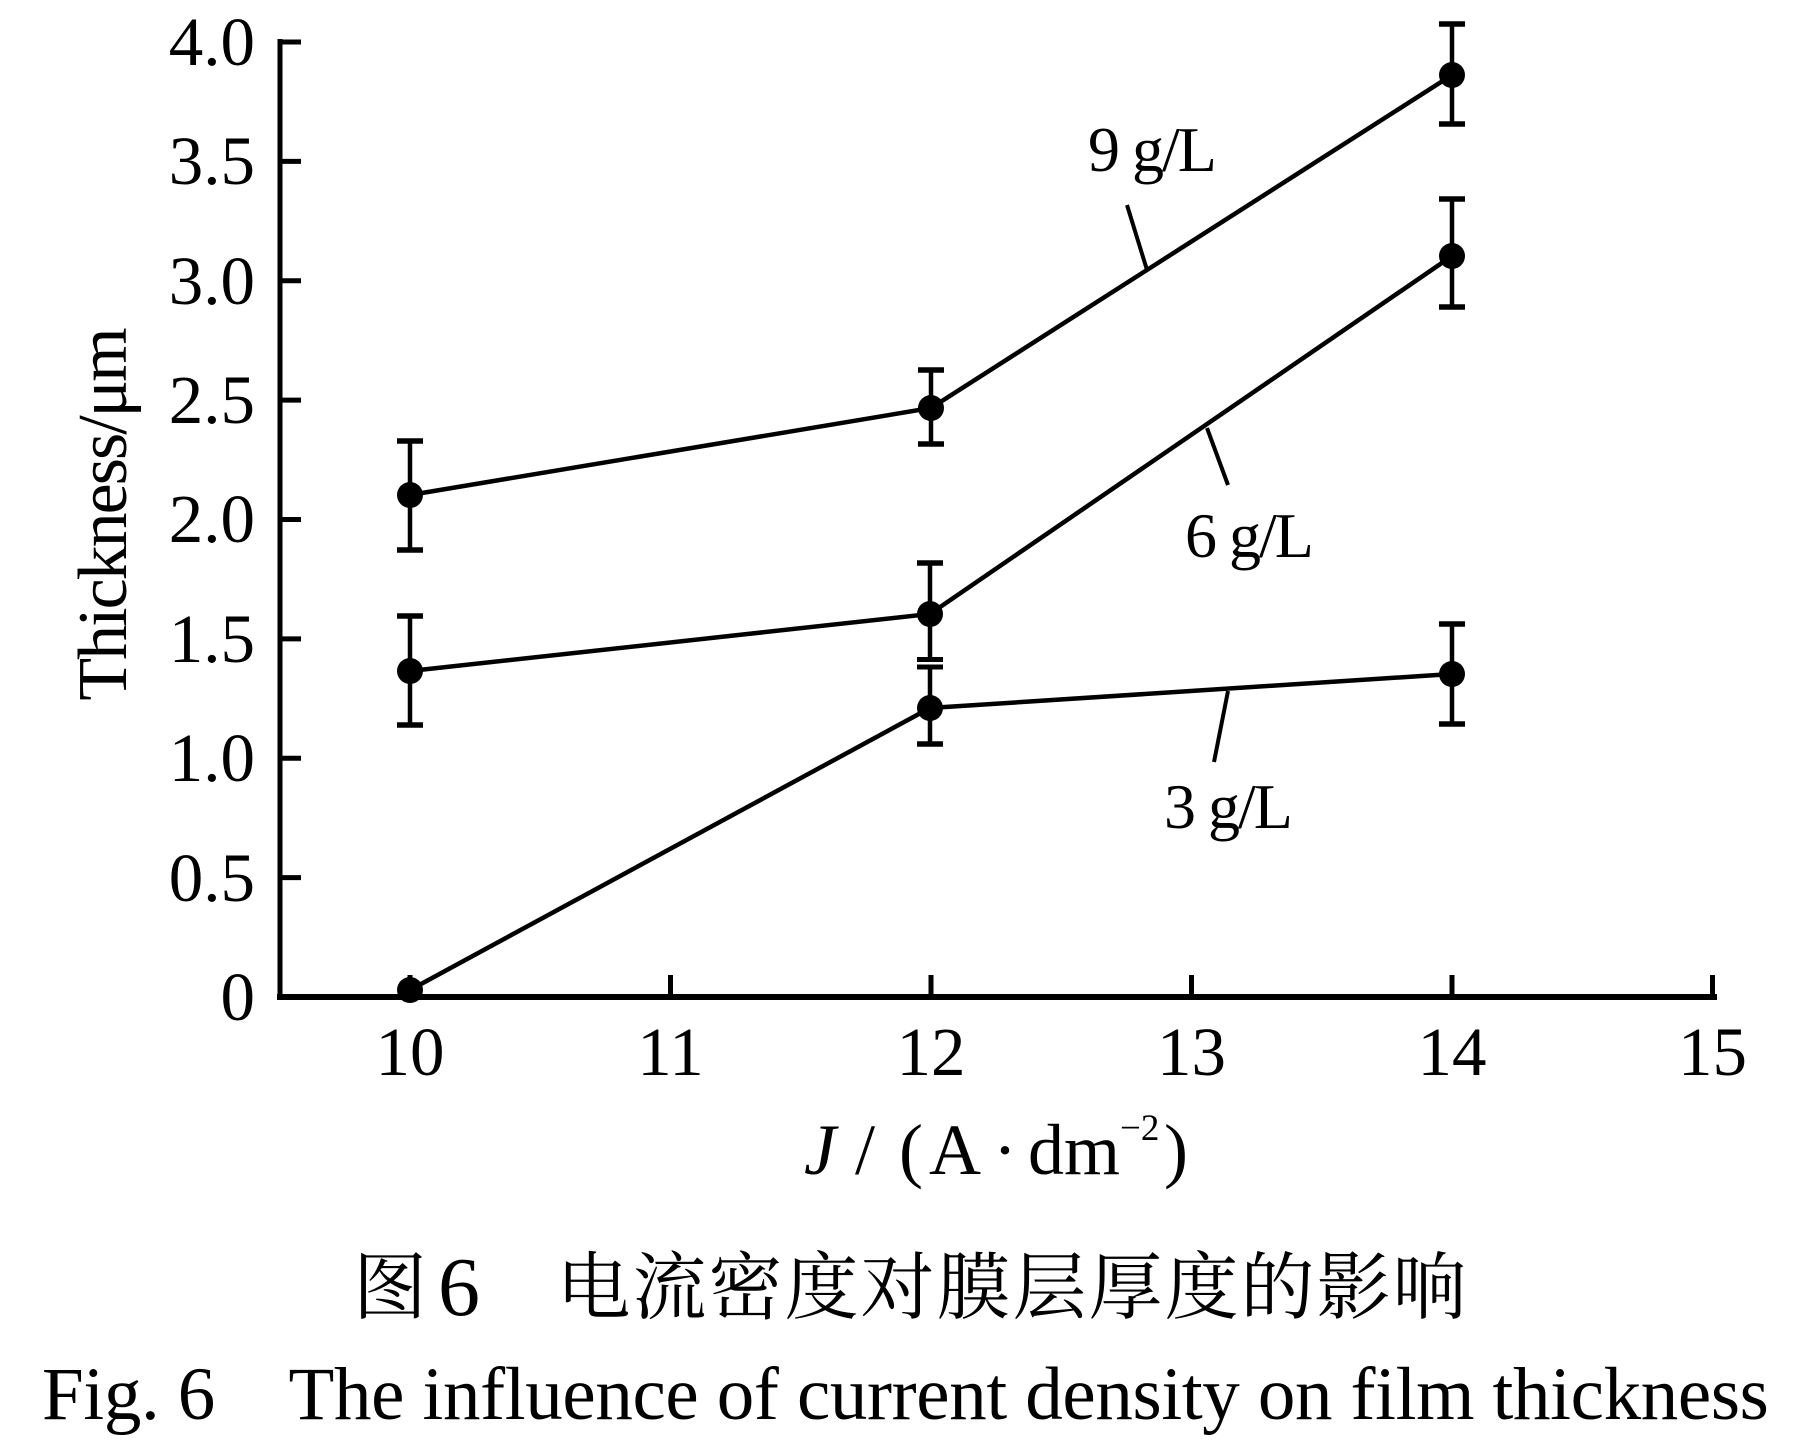 The width and height of the screenshot is (1810, 1450). Describe the element at coordinates (459, 1287) in the screenshot. I see `svg-text: 6` at that location.